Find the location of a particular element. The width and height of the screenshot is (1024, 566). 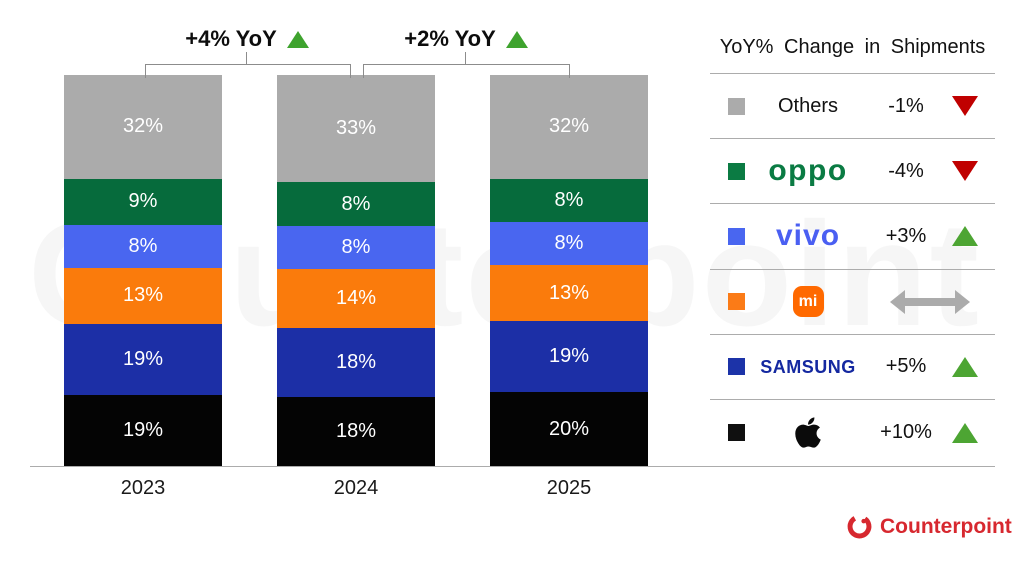

stacked-bar-2023: 32% 9% 8% 13% 19% 19% is located at coordinates (143, 270).